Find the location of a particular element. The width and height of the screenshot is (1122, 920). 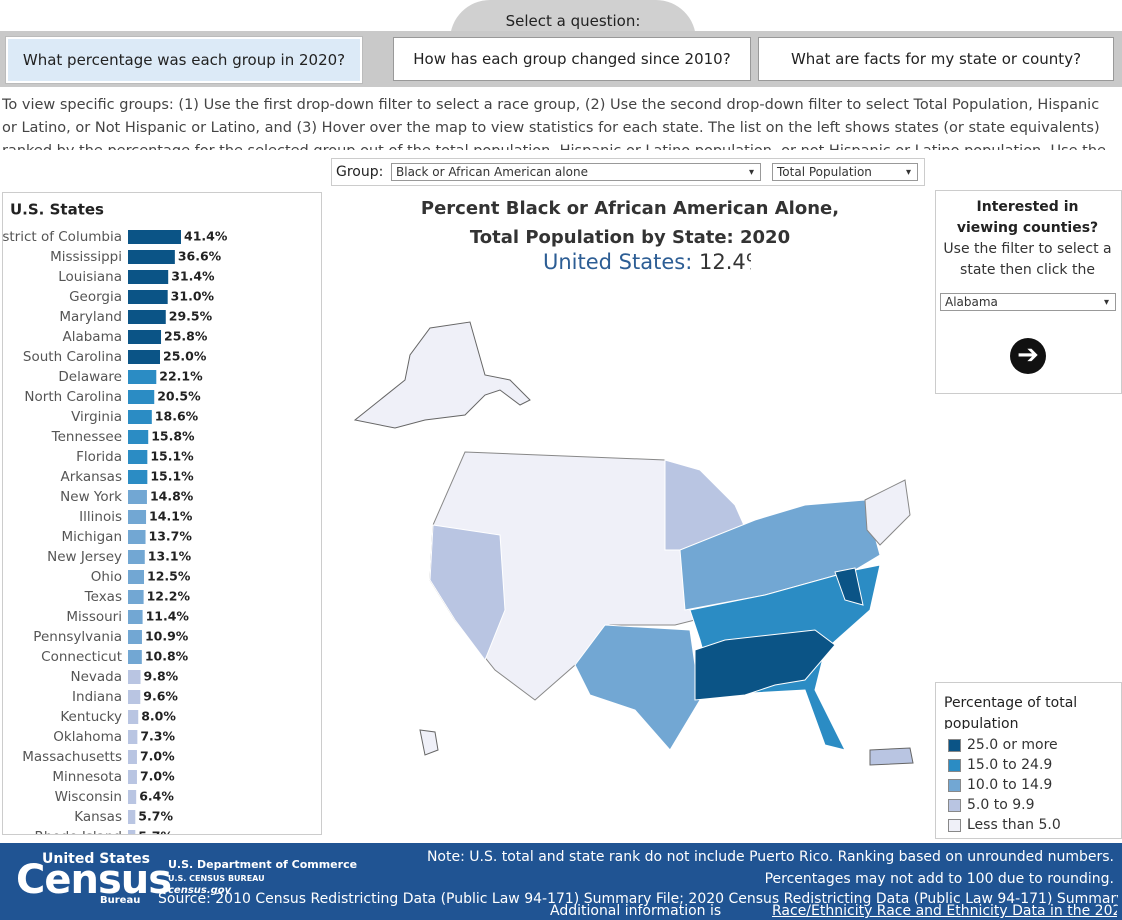

us-total: United States: 12.4% is located at coordinates (647, 262).